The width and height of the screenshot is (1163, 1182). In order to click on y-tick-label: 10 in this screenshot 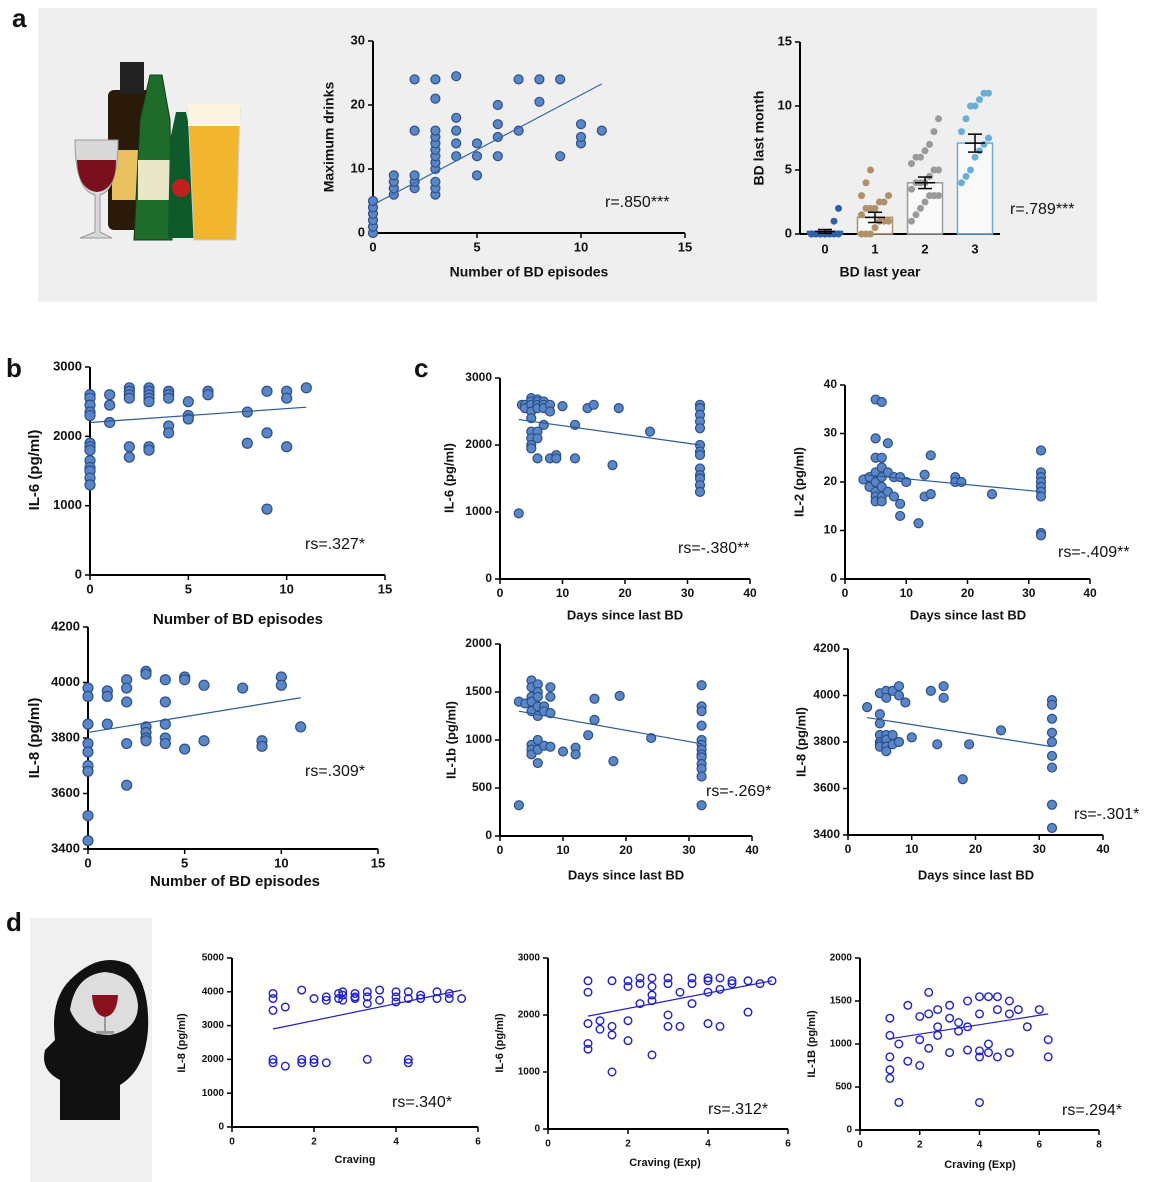, I will do `click(358, 167)`.